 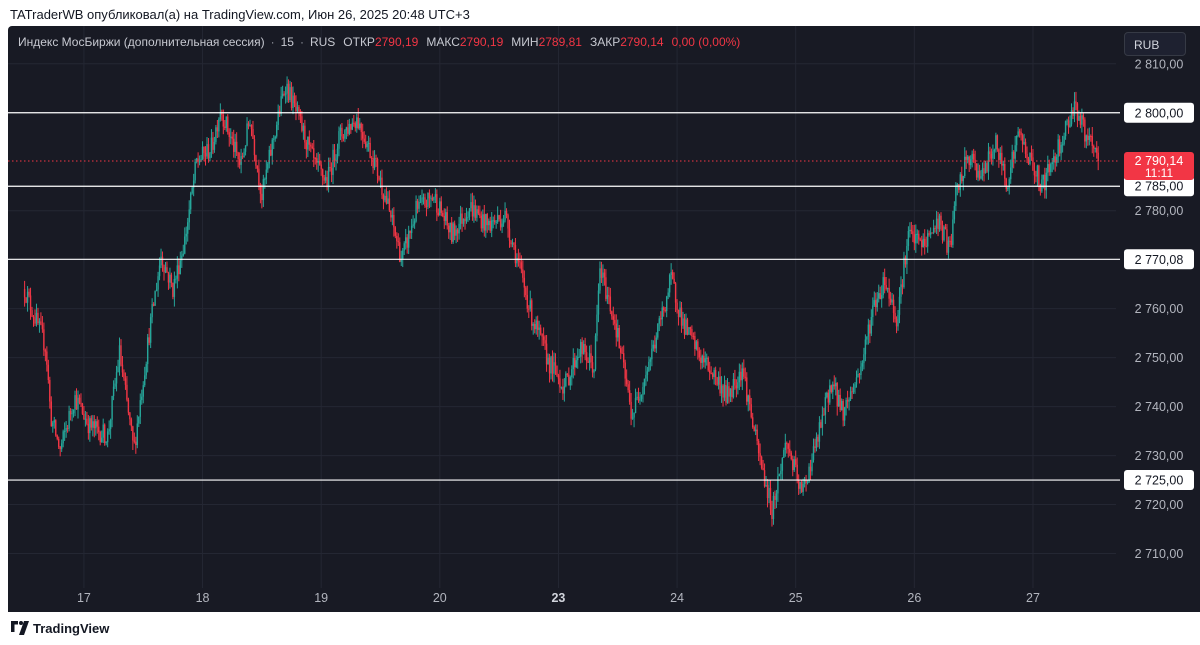 What do you see at coordinates (287, 42) in the screenshot?
I see `interval: 15` at bounding box center [287, 42].